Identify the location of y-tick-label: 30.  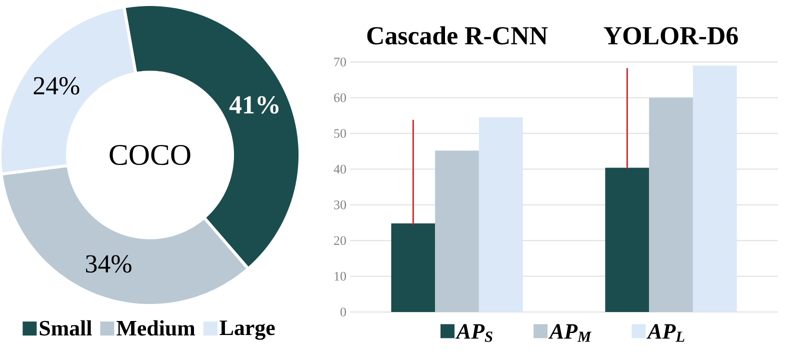
(340, 205).